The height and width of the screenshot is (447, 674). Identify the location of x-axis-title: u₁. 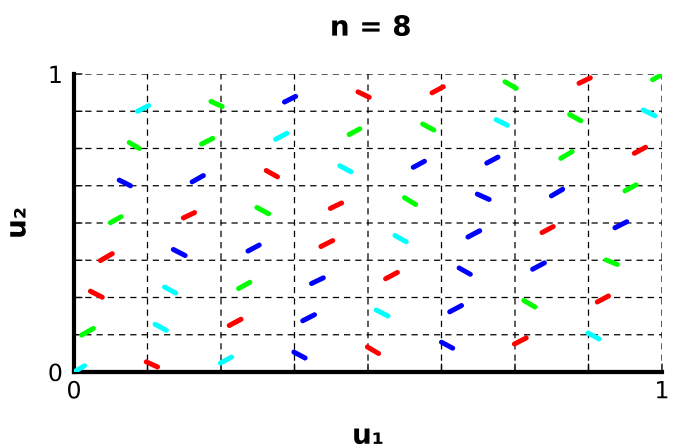
(368, 436).